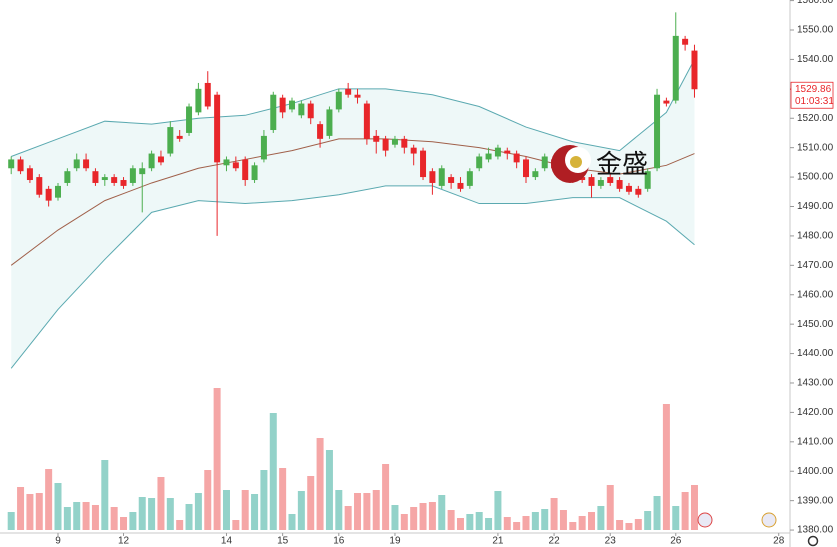 The height and width of the screenshot is (547, 837). I want to click on x-tick-label: 21, so click(498, 541).